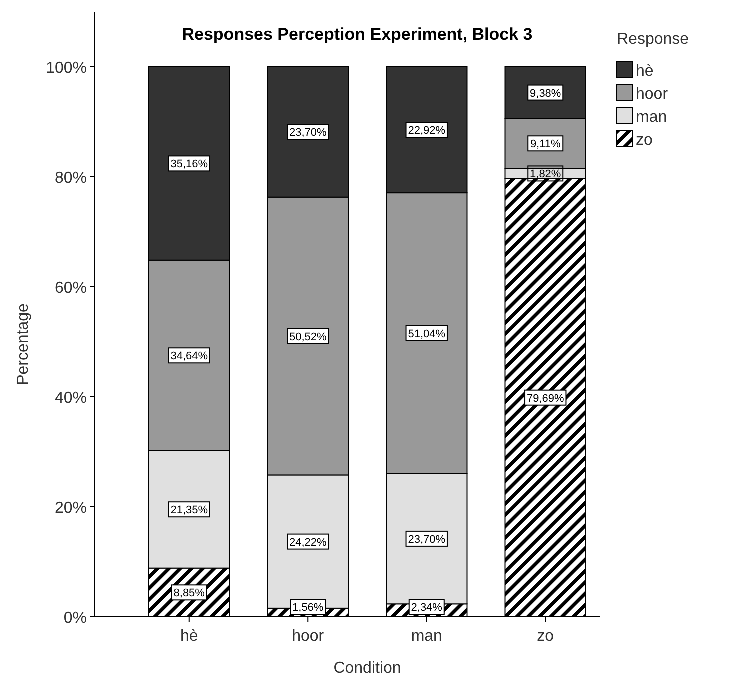 This screenshot has width=737, height=684. Describe the element at coordinates (427, 608) in the screenshot. I see `data-label: 2,34%` at that location.